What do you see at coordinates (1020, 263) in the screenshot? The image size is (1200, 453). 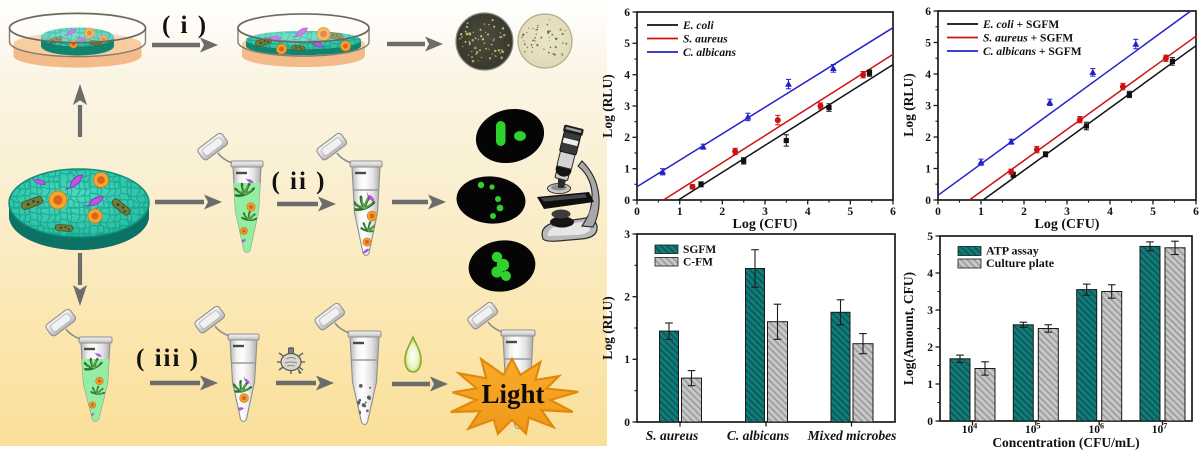 I see `svg-text: Culture plate` at bounding box center [1020, 263].